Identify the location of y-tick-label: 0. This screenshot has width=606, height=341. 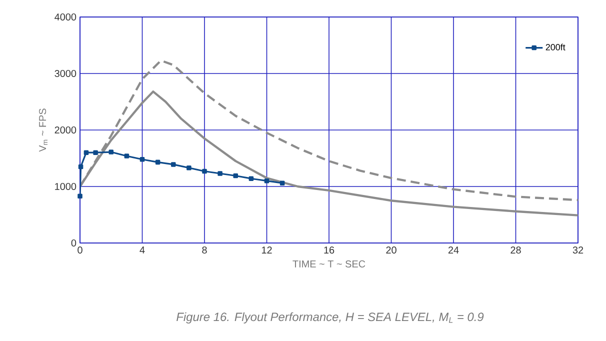
(73, 243).